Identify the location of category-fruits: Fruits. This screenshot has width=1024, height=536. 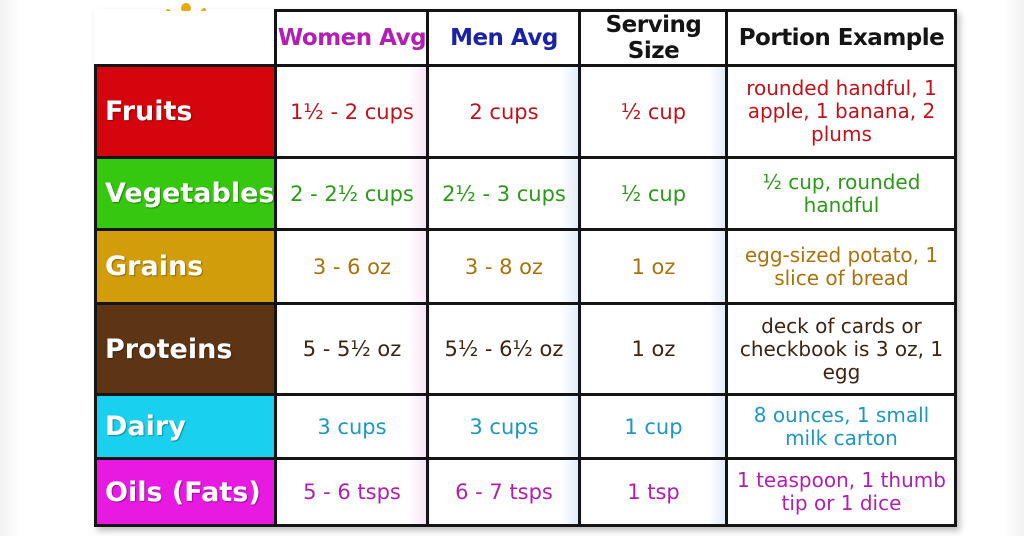
(185, 111).